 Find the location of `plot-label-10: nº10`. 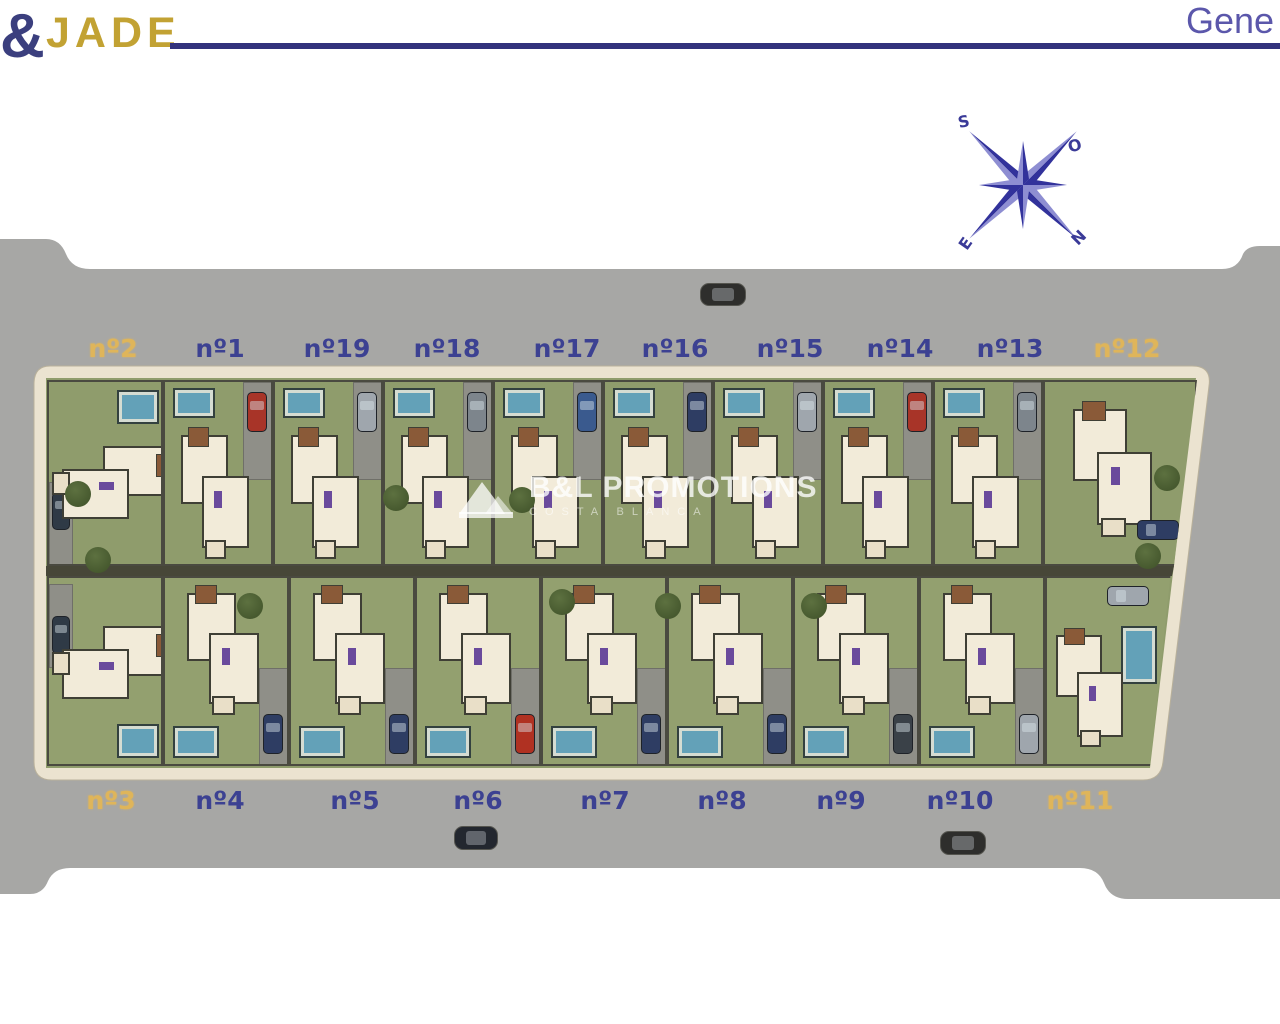

plot-label-10: nº10 is located at coordinates (960, 800).